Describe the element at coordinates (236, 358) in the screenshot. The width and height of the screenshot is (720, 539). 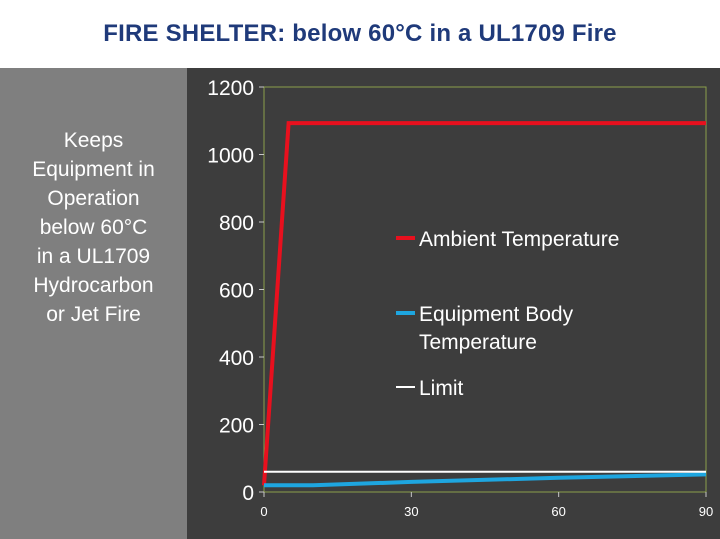
I see `y-tick-label: 400` at that location.